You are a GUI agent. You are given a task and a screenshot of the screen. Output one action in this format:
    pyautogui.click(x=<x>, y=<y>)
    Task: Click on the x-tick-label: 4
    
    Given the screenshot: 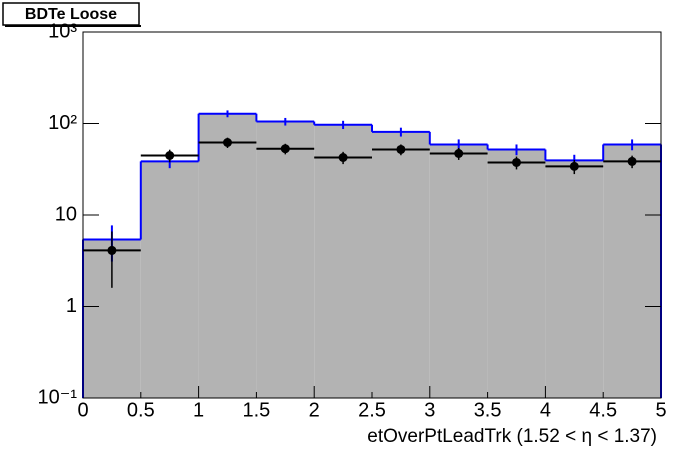 What is the action you would take?
    pyautogui.click(x=545, y=410)
    